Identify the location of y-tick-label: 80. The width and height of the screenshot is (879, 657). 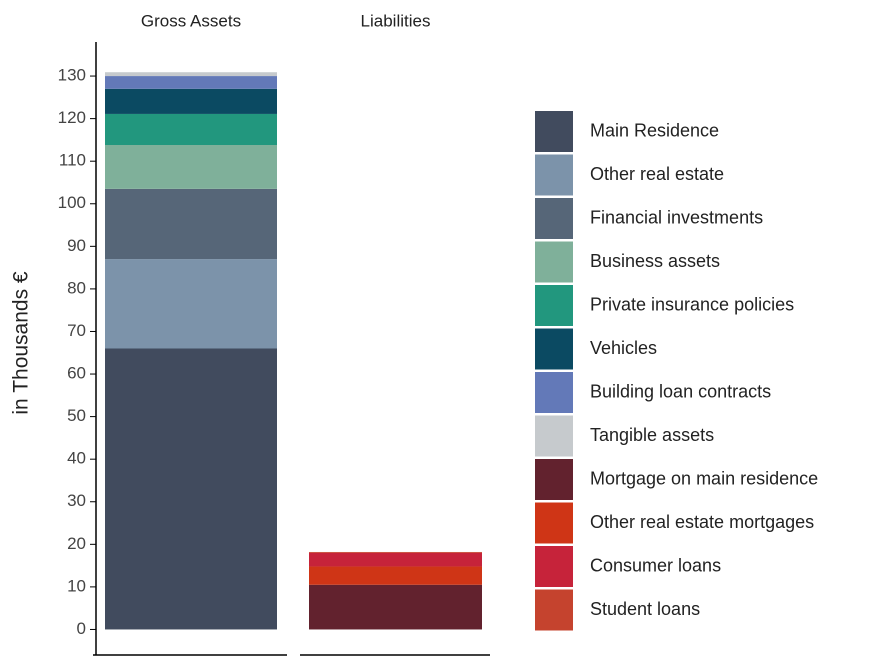
(76, 287).